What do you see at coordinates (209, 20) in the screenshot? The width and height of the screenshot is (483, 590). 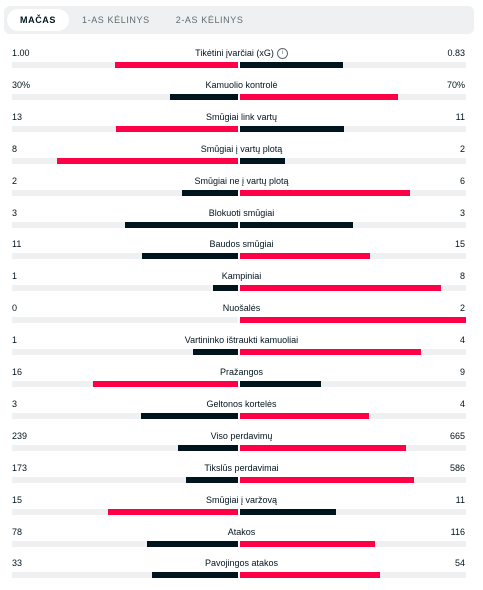 I see `tab-second-half: 2-AS KĖLINYS` at bounding box center [209, 20].